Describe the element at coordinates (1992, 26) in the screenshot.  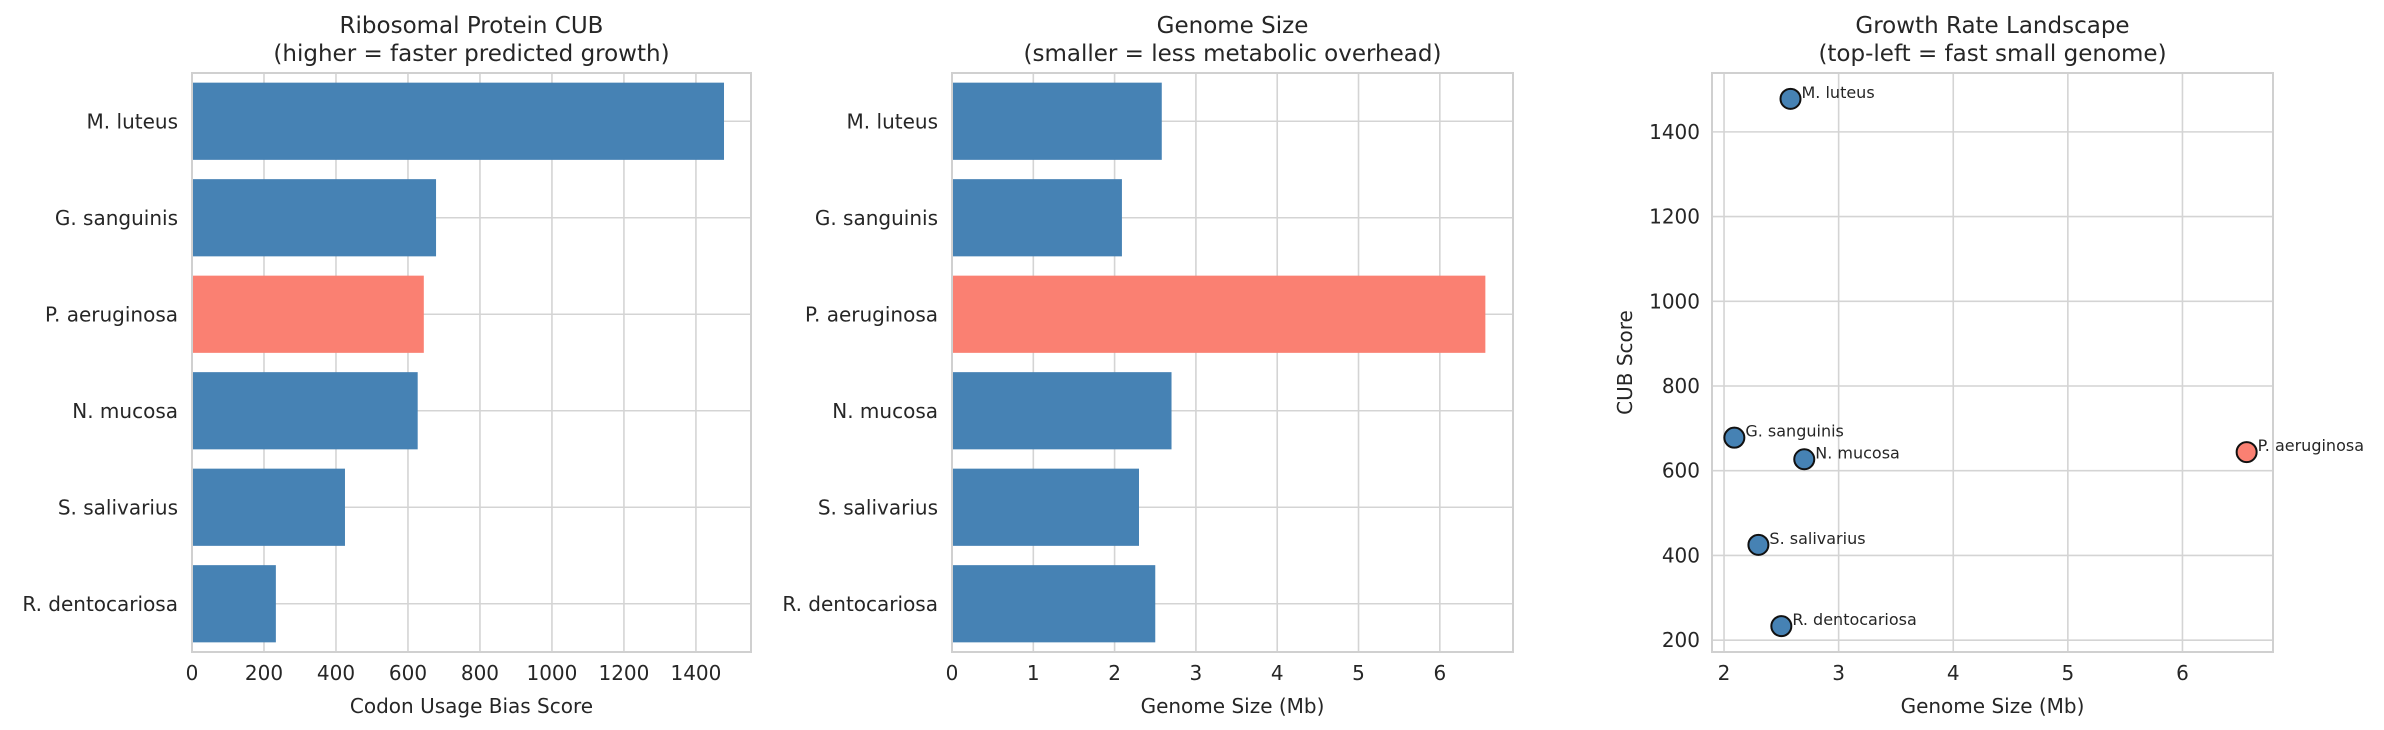
I see `chart-title: Growth Rate Landscape` at that location.